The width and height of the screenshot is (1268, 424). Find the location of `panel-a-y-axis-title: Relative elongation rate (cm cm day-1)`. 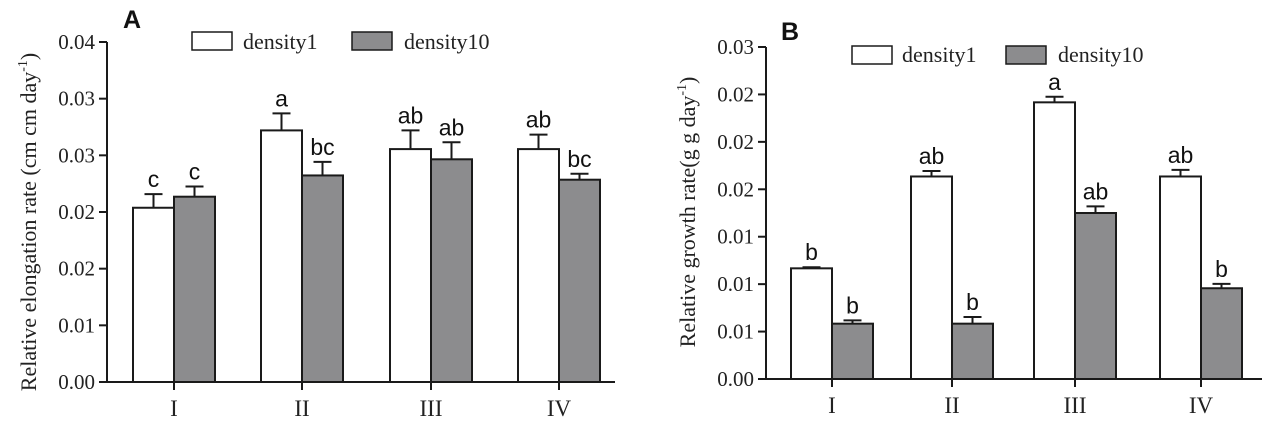

panel-a-y-axis-title: Relative elongation rate (cm cm day-1) is located at coordinates (28, 222).